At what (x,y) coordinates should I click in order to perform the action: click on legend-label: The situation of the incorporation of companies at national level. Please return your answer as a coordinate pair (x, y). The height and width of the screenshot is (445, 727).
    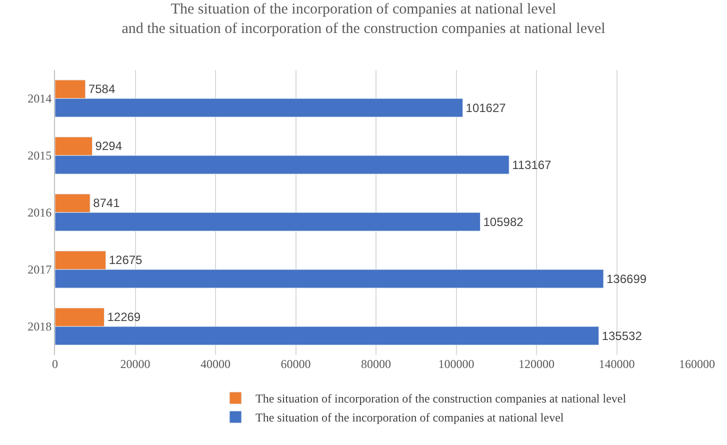
    Looking at the image, I should click on (410, 417).